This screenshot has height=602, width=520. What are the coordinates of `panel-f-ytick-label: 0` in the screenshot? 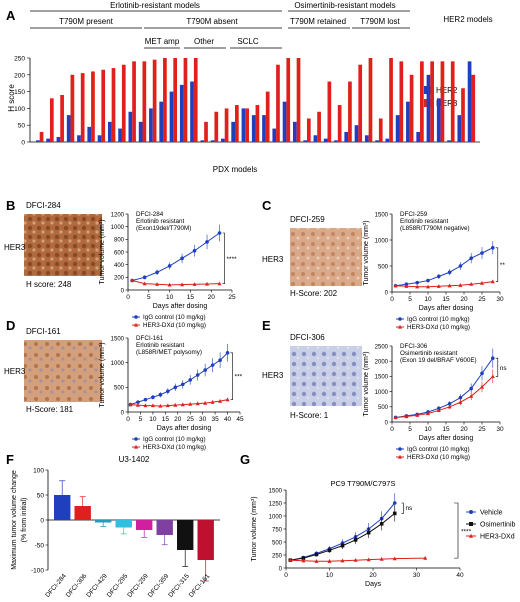 It's located at (42, 520).